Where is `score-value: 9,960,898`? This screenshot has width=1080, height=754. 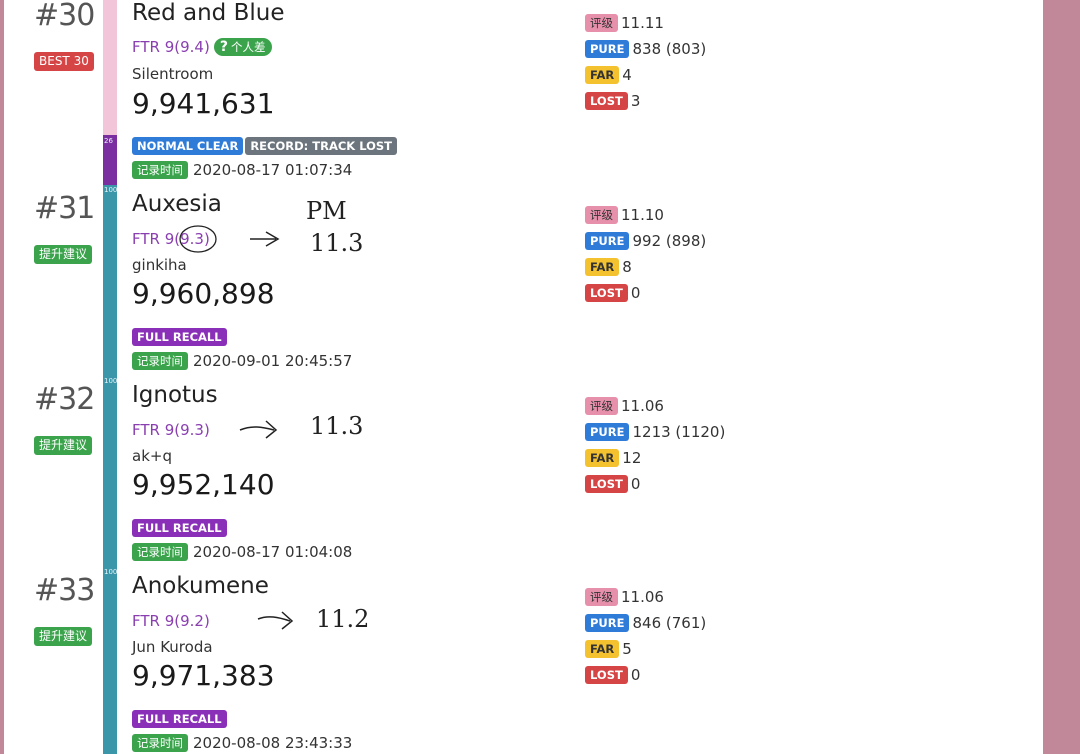
score-value: 9,960,898 is located at coordinates (203, 293).